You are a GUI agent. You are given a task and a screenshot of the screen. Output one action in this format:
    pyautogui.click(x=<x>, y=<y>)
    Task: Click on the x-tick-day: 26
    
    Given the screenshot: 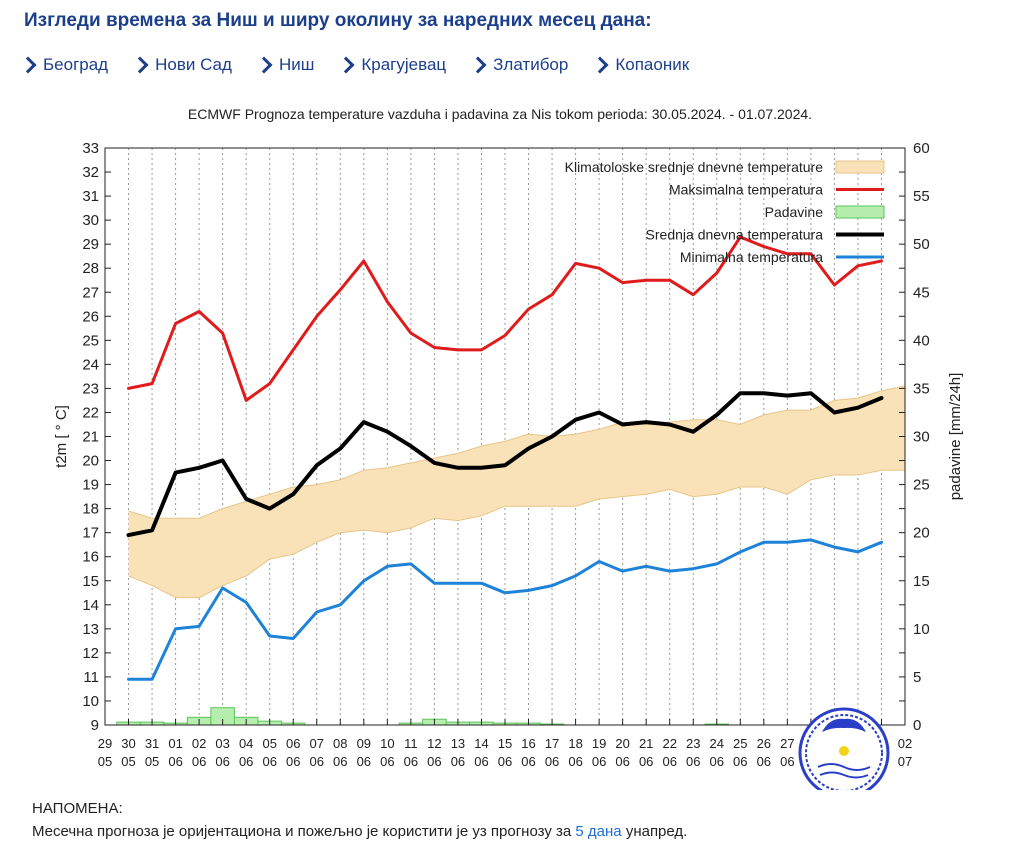 What is the action you would take?
    pyautogui.click(x=764, y=743)
    